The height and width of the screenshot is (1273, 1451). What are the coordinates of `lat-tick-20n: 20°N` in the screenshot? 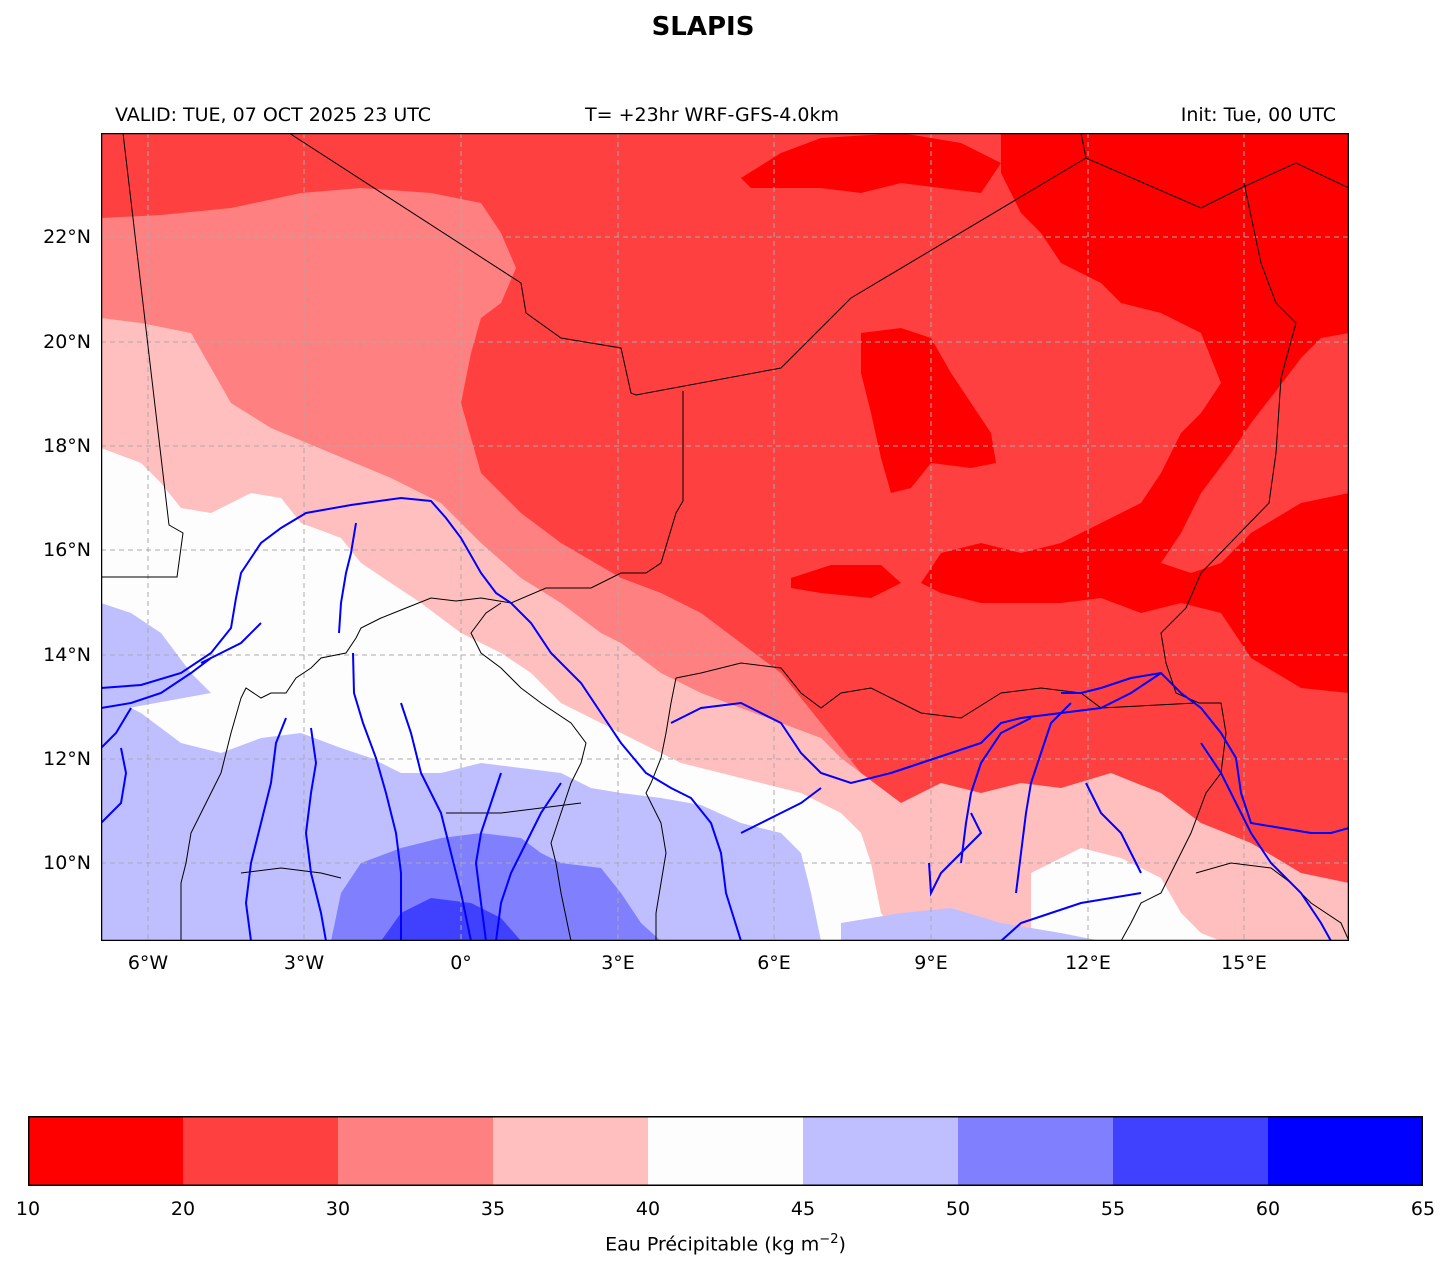 It's located at (67, 342).